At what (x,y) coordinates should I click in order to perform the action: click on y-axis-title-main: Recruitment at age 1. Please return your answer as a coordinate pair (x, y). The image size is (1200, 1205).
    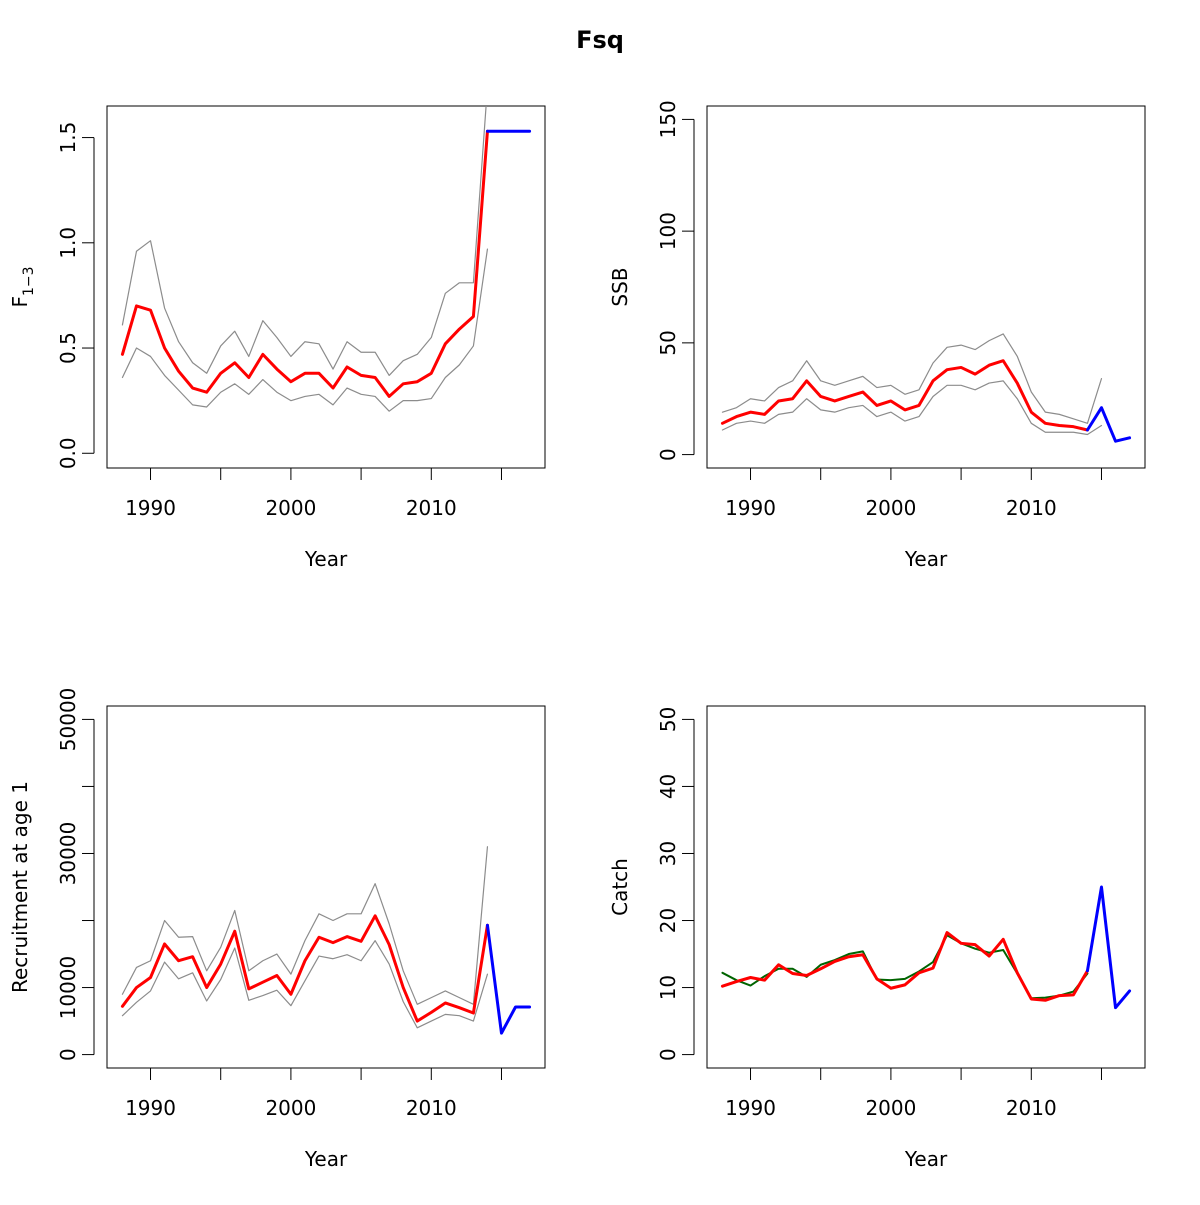
    Looking at the image, I should click on (20, 887).